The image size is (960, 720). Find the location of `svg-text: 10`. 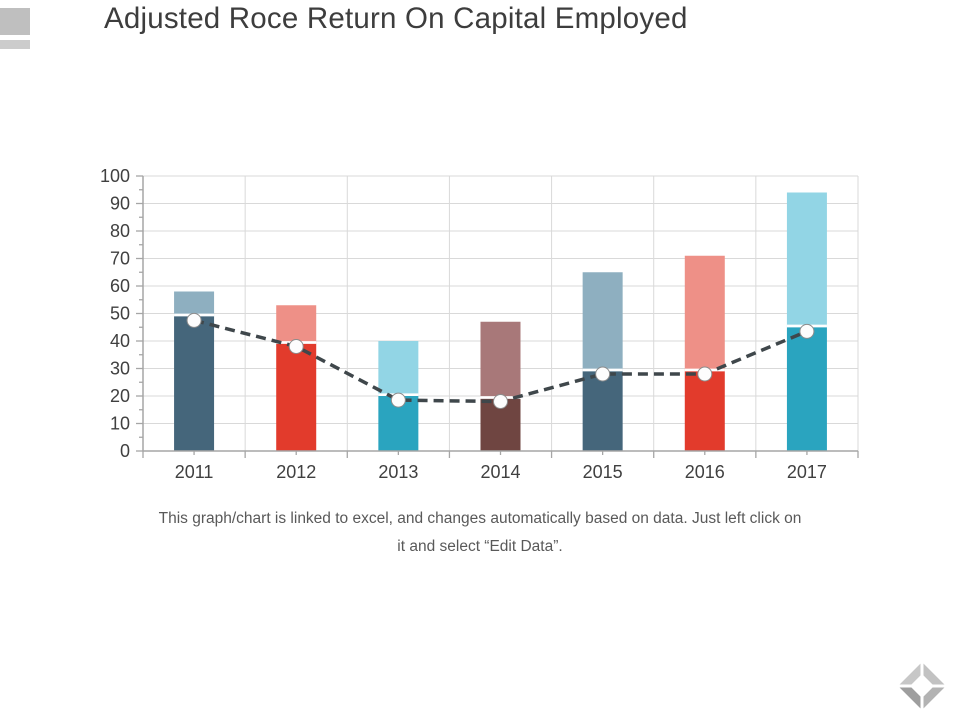

svg-text: 10 is located at coordinates (120, 424).